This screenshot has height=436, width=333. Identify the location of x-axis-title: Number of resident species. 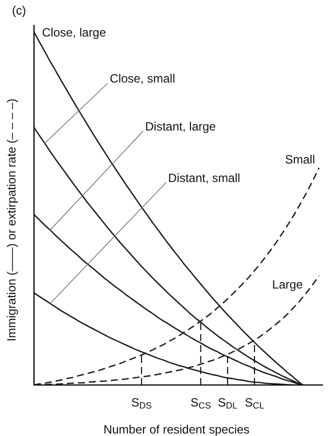
(176, 429).